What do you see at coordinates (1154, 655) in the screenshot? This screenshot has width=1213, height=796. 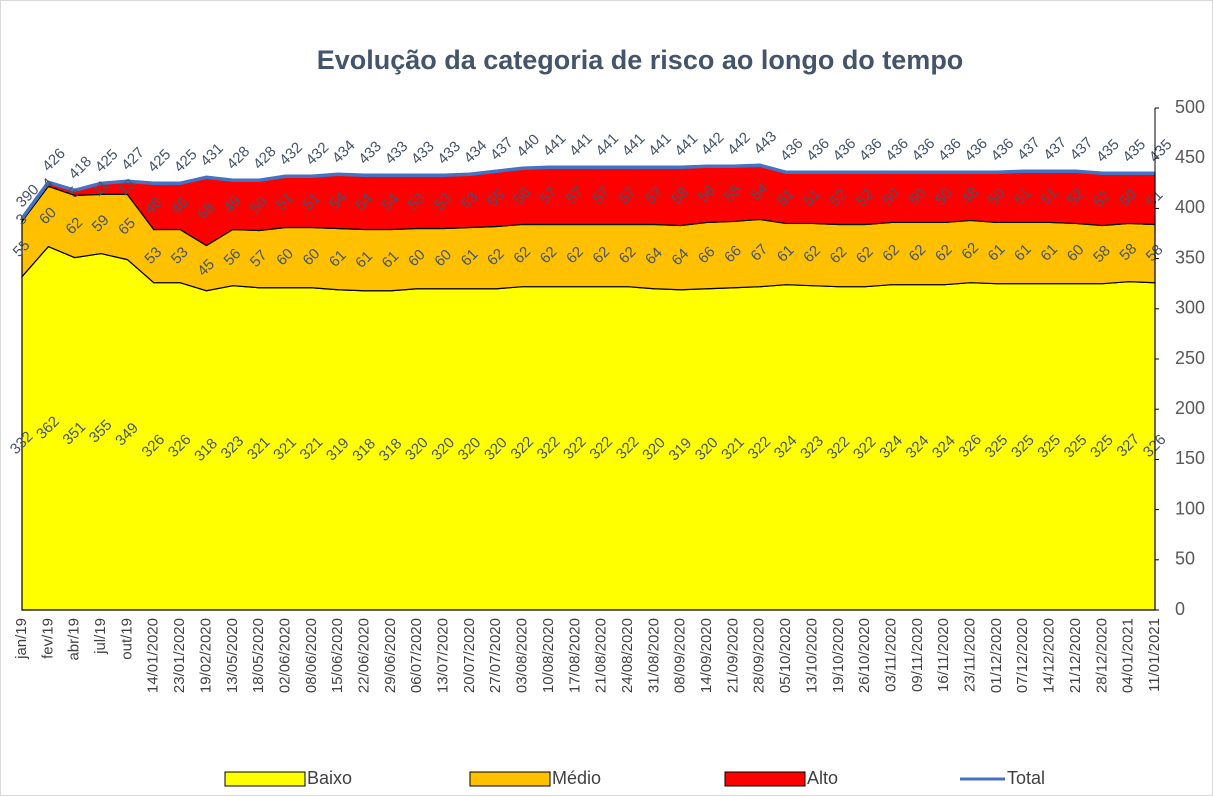 I see `x-tick-label: 11/01/2021` at bounding box center [1154, 655].